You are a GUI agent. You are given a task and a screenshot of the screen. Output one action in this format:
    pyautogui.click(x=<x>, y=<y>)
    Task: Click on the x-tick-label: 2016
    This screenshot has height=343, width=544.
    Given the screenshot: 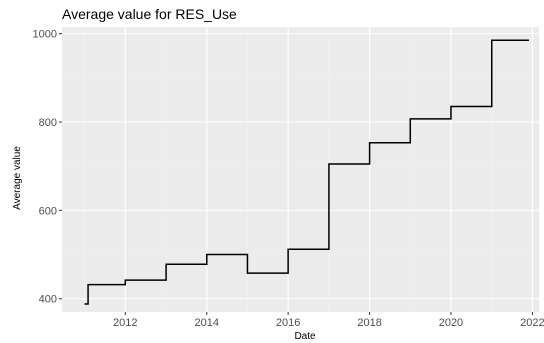 What is the action you would take?
    pyautogui.click(x=288, y=323)
    